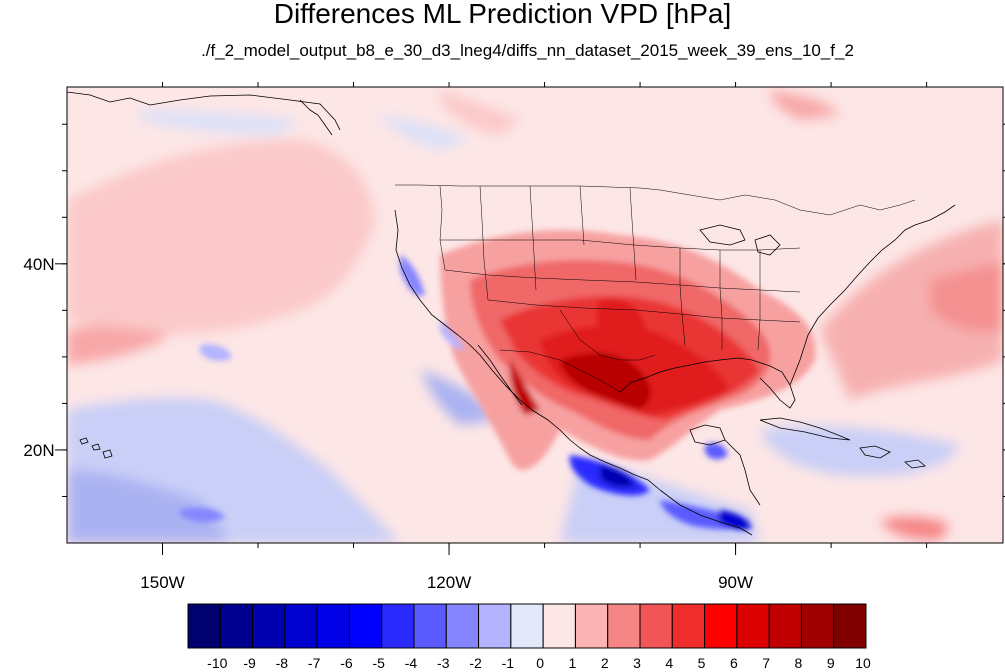 Image resolution: width=1005 pixels, height=672 pixels. Describe the element at coordinates (378, 663) in the screenshot. I see `colorbar-label: -5` at that location.